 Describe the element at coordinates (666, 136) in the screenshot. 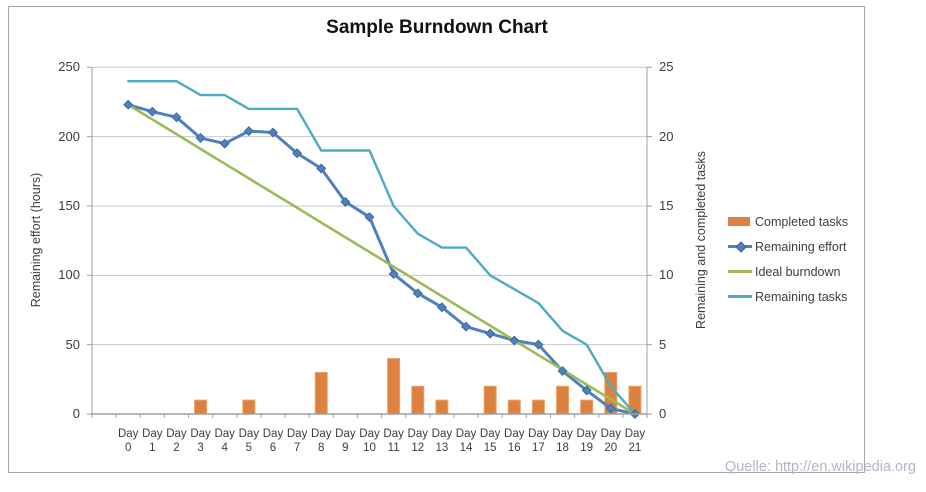

I see `right-axis-tick-label: 20` at that location.